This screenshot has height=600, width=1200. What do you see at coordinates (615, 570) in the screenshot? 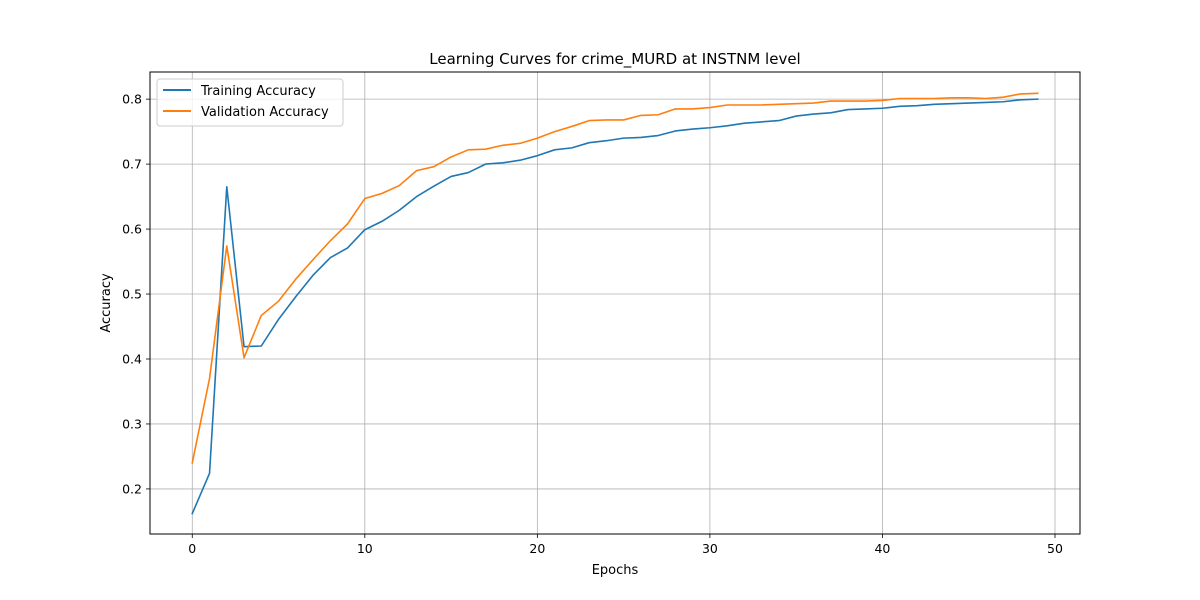
I see `x-axis-label: Epochs` at bounding box center [615, 570].